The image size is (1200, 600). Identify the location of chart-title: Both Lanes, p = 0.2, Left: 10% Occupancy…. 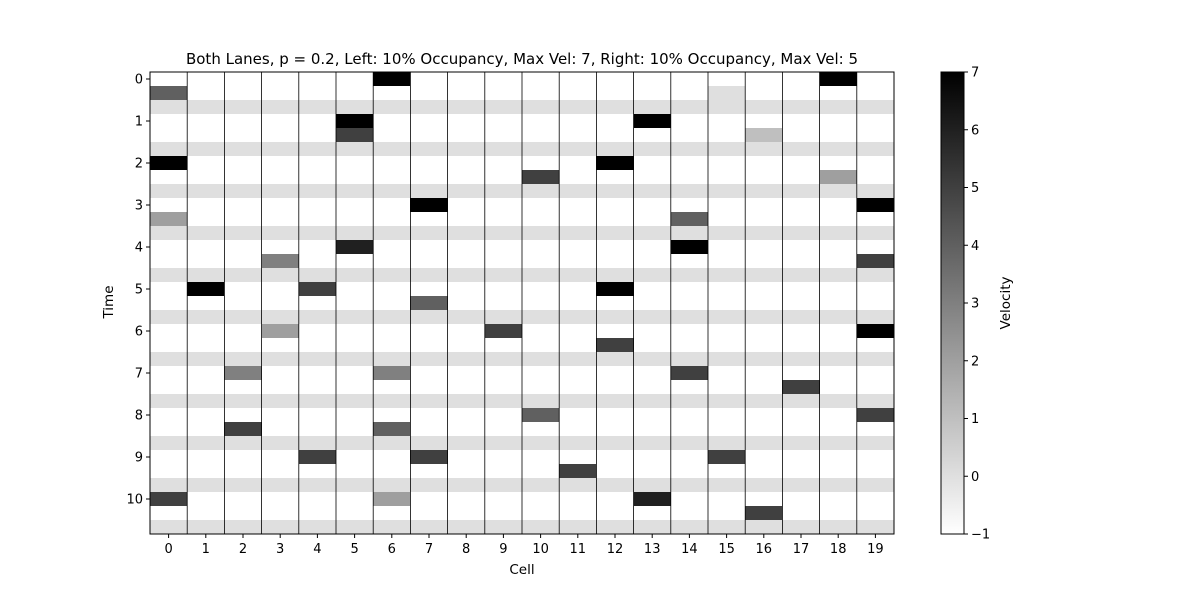
(522, 59).